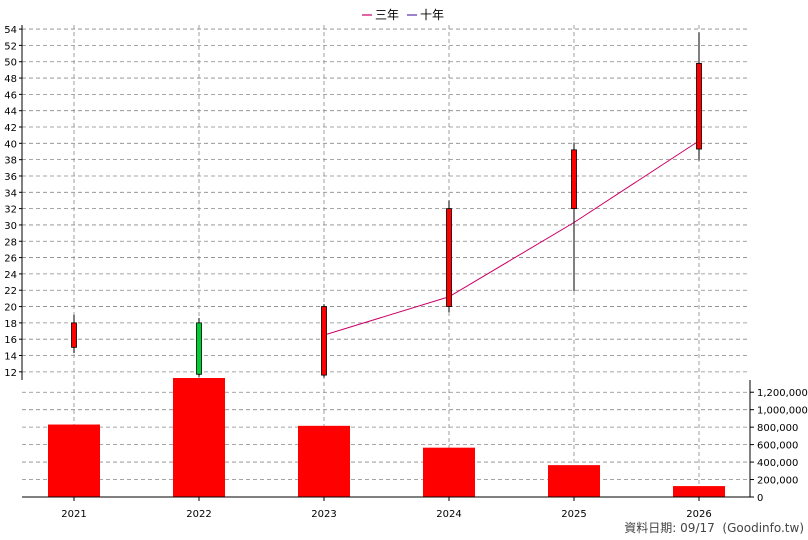 The image size is (808, 540). Describe the element at coordinates (10, 193) in the screenshot. I see `price-tick-label: 34` at that location.